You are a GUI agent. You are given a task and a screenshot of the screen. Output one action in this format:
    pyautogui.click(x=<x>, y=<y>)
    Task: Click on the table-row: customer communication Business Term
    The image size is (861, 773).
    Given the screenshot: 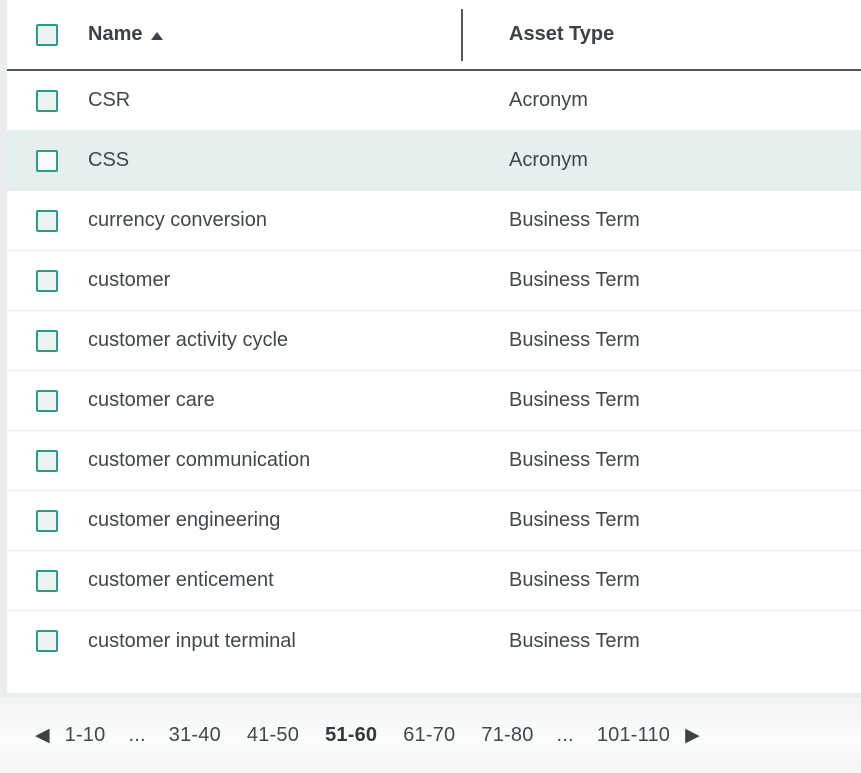 What is the action you would take?
    pyautogui.click(x=434, y=461)
    